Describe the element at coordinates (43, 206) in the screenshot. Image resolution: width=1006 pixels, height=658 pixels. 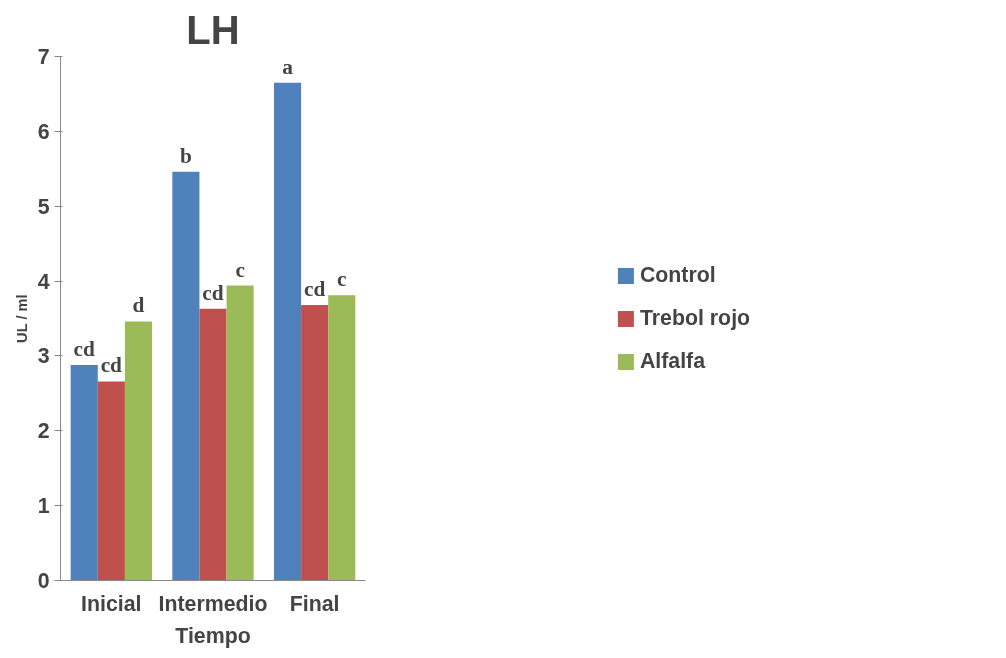
I see `y-tick-label: 5` at that location.